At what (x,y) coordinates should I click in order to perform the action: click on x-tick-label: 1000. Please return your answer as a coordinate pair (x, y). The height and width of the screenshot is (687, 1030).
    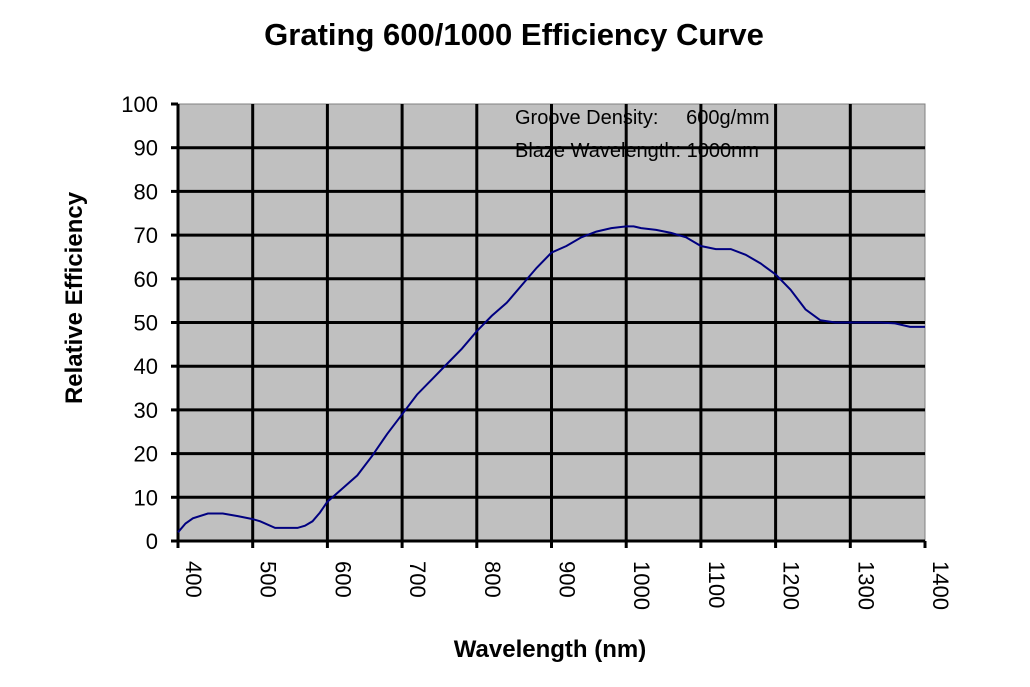
    Looking at the image, I should click on (641, 585).